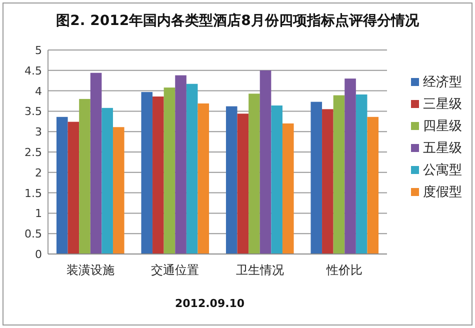 This screenshot has height=328, width=475. Describe the element at coordinates (33, 152) in the screenshot. I see `y-tick-label: 2.5` at that location.